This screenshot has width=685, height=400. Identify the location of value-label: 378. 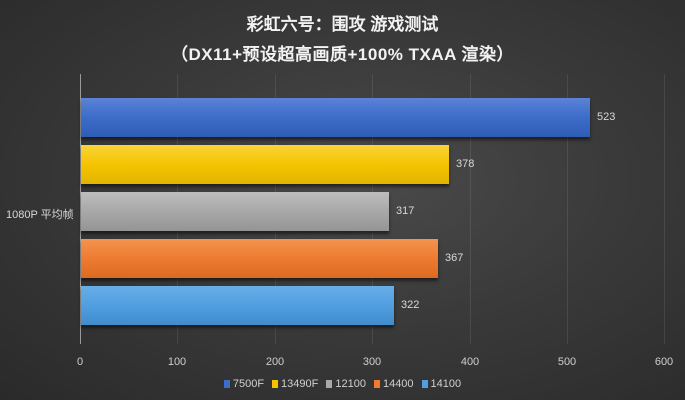
(465, 164).